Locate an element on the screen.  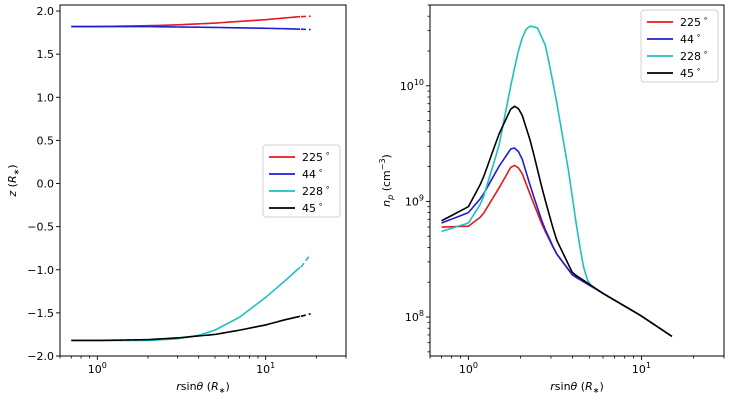
y-tick-label: −0.5 is located at coordinates (40, 227).